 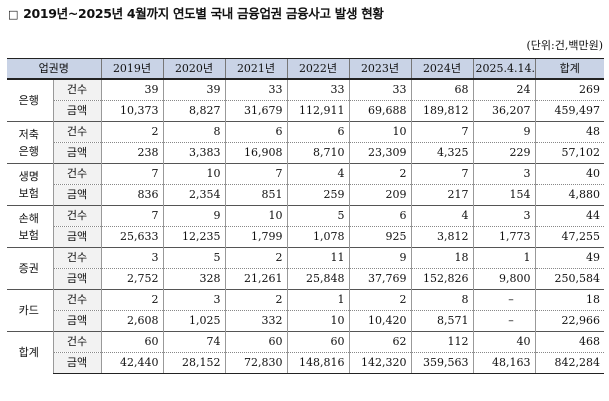 I want to click on column-header-sector: 업권명, so click(x=54, y=69).